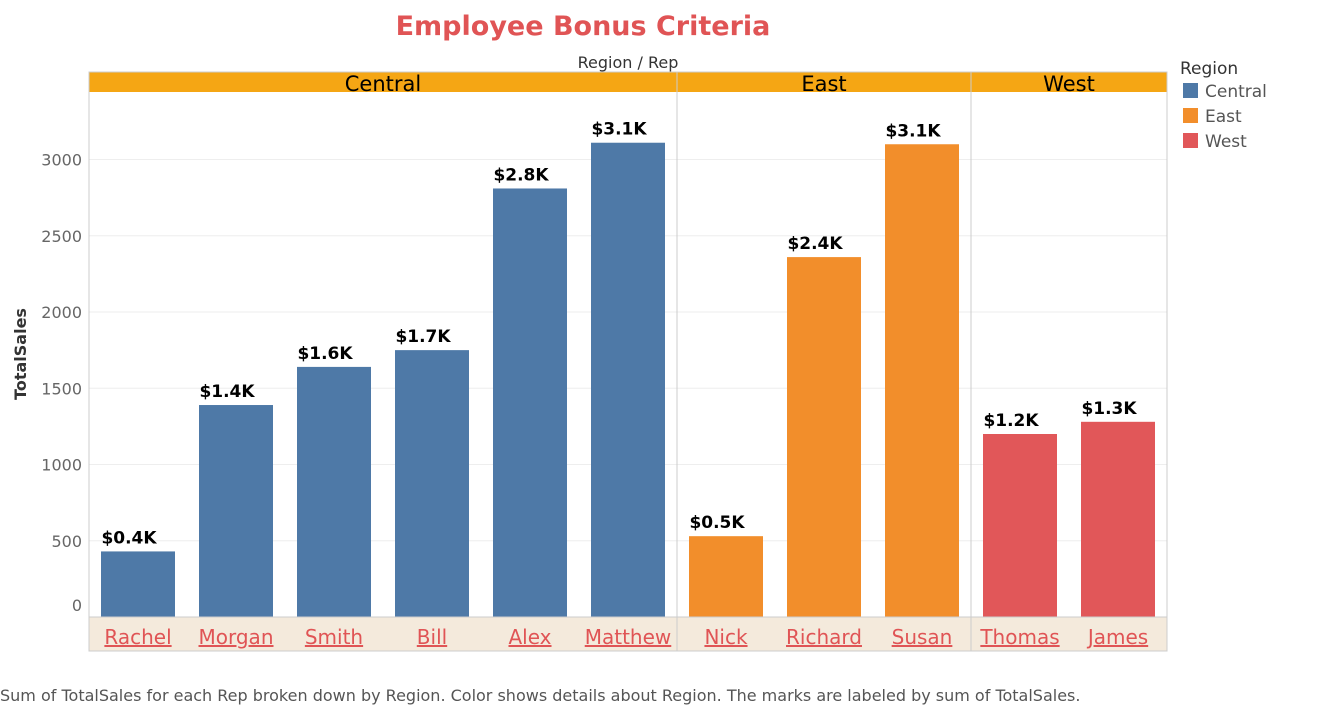 The height and width of the screenshot is (710, 1319). Describe the element at coordinates (1019, 637) in the screenshot. I see `rep-label-thomas: Thomas` at that location.